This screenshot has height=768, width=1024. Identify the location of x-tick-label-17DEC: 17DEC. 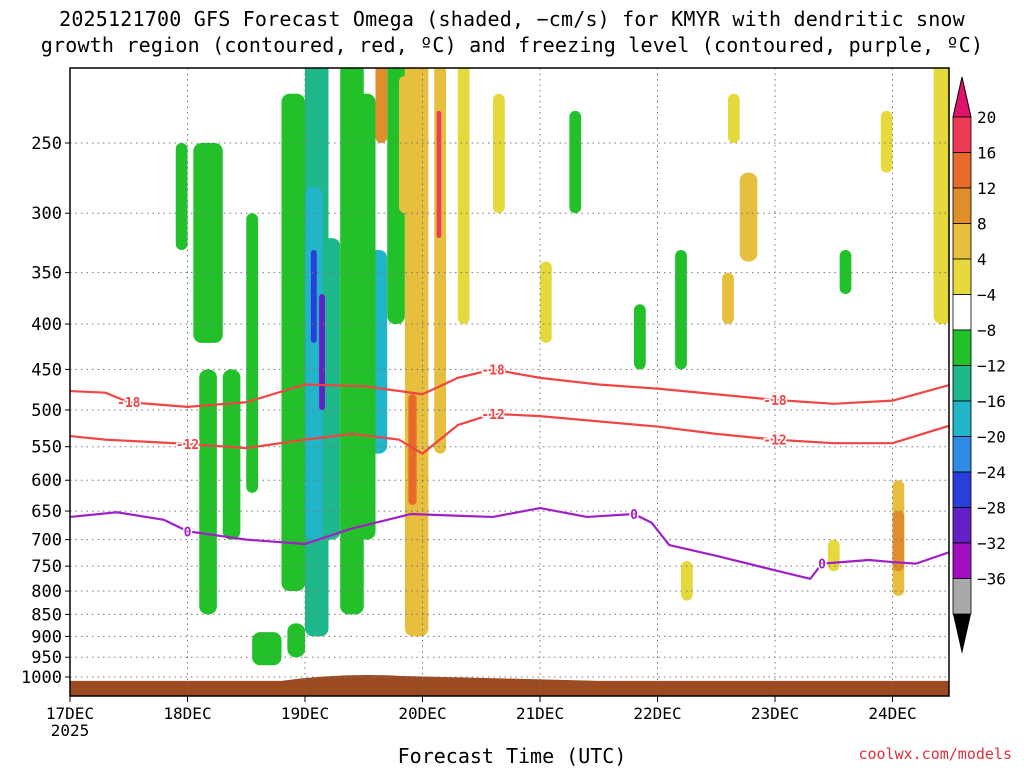
(70, 713).